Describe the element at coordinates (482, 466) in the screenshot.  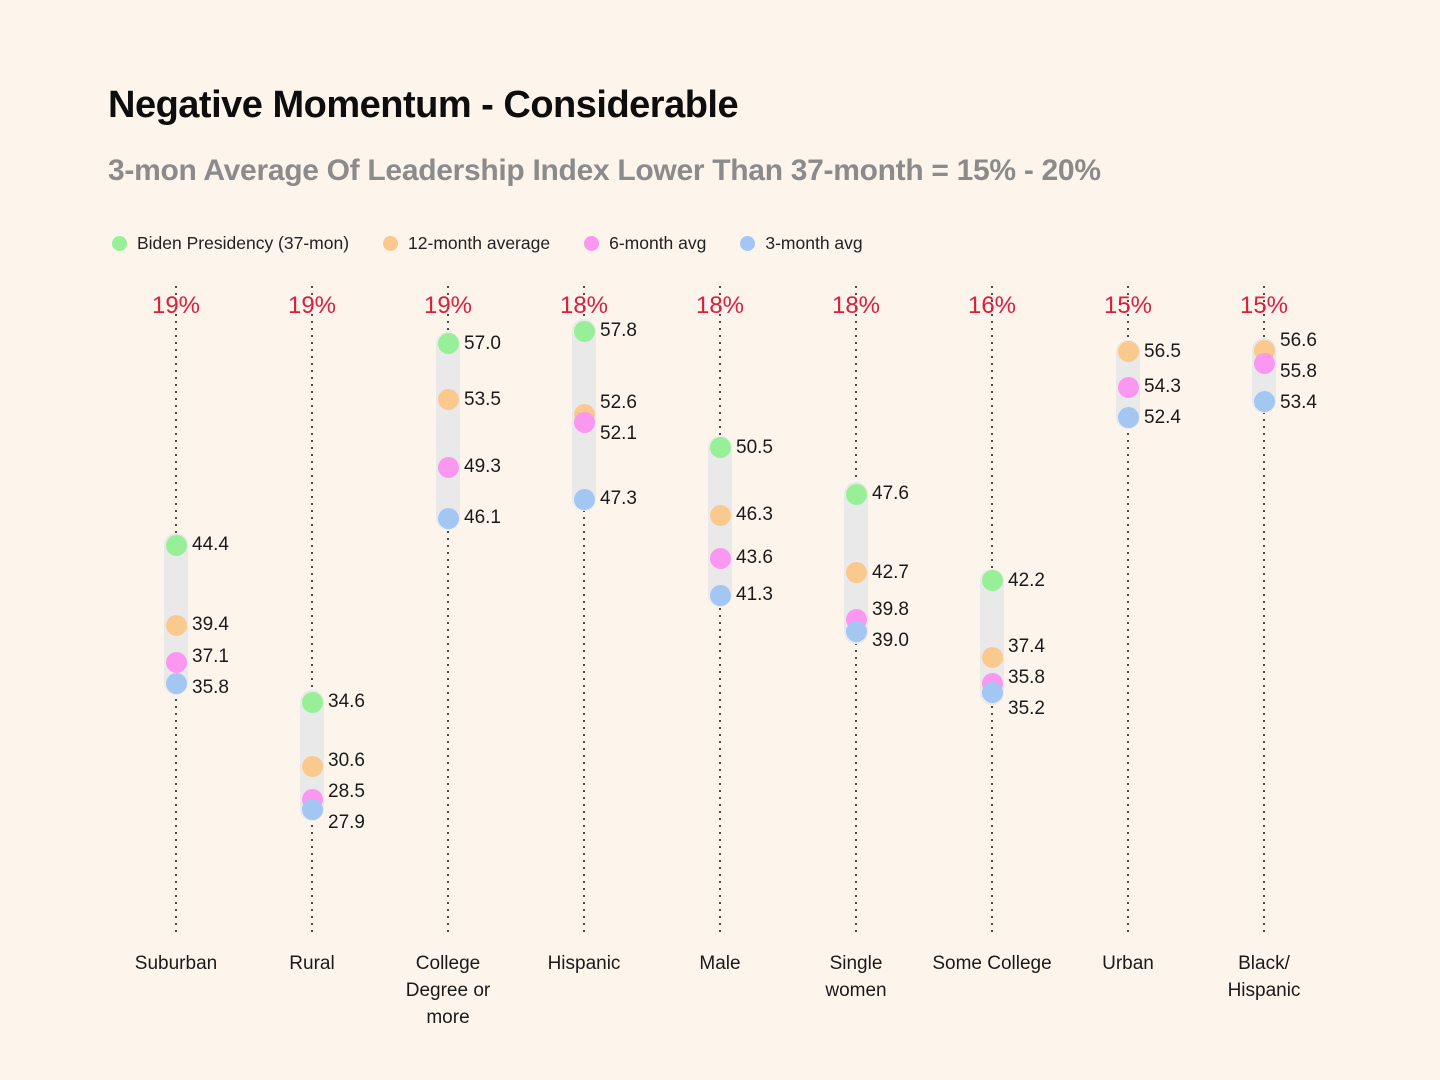
I see `value-label-avg6: 49.3` at that location.